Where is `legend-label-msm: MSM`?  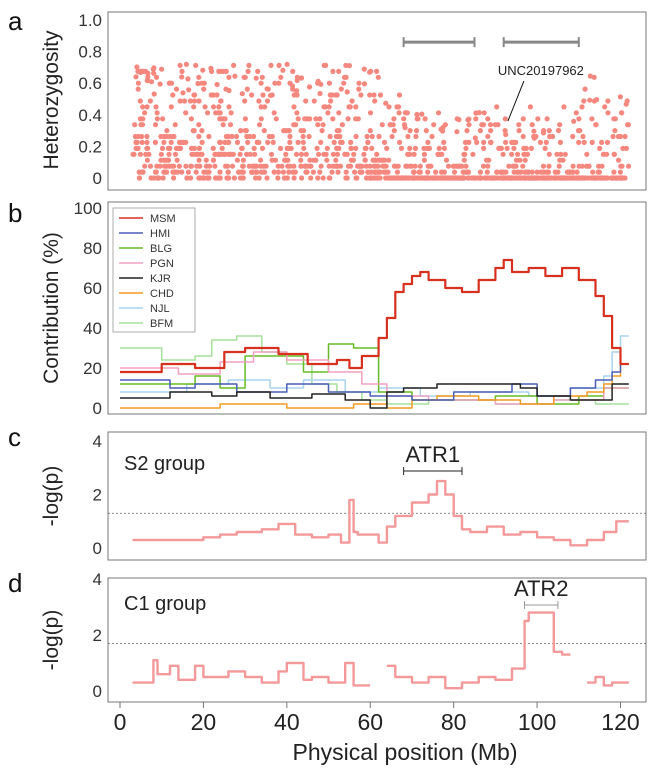 legend-label-msm: MSM is located at coordinates (163, 219).